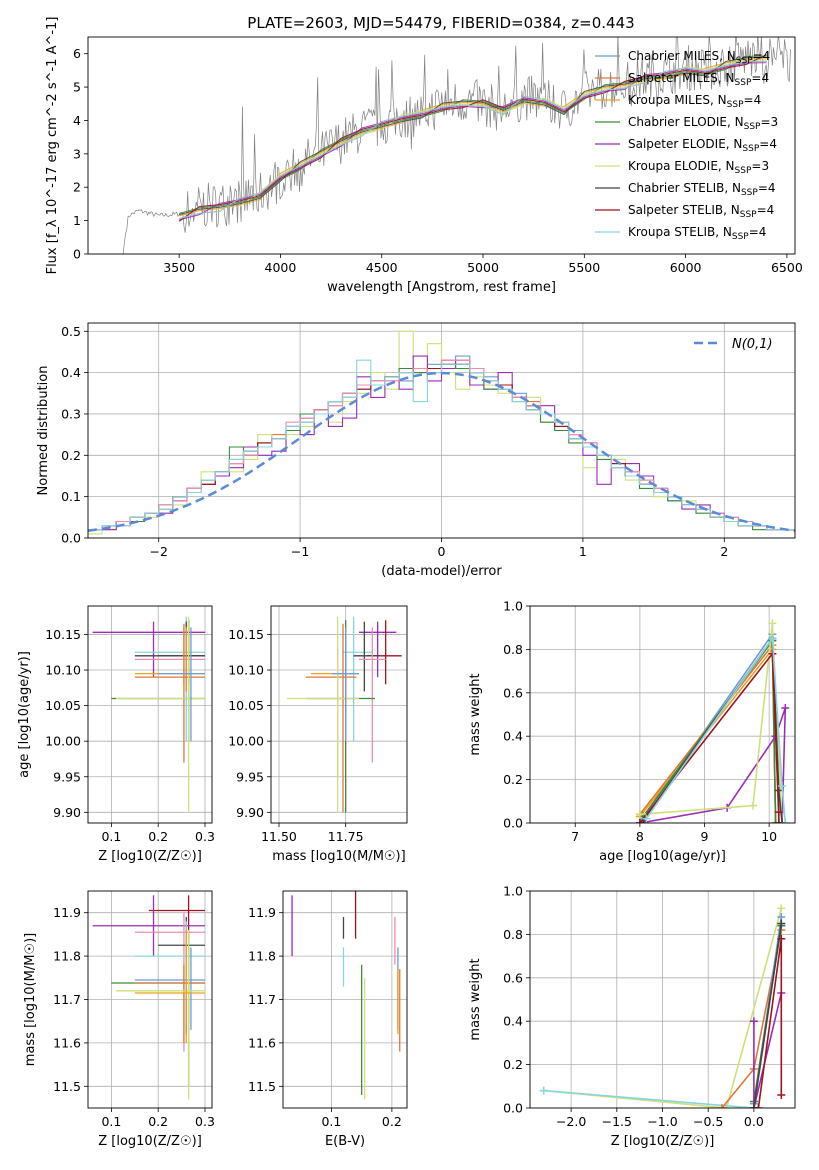 This screenshot has height=1170, width=819. I want to click on legend-name-5: Kroupa ELODIE, N, so click(681, 166).